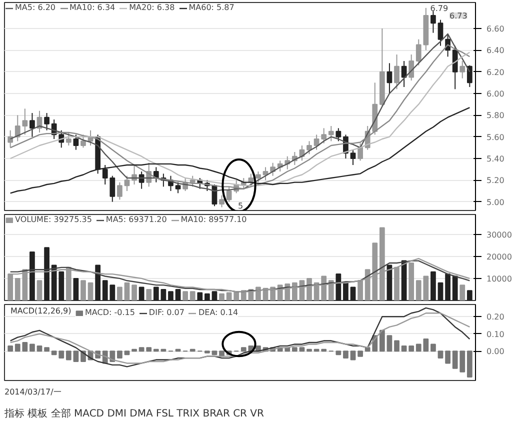  What do you see at coordinates (53, 219) in the screenshot?
I see `legend-label: VOLUME: 39275.35` at bounding box center [53, 219].